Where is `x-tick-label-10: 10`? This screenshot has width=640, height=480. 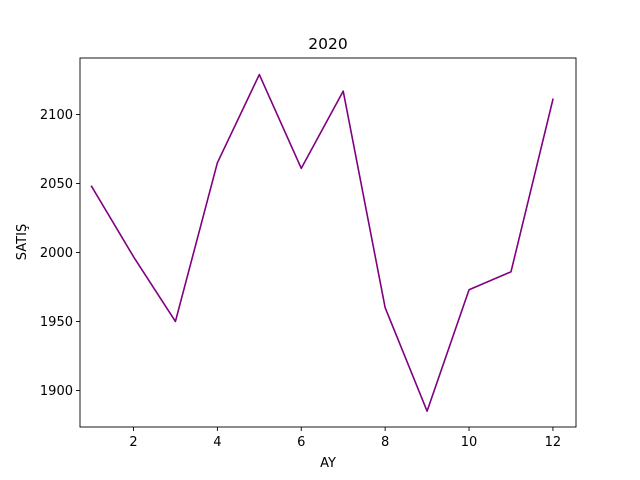 x-tick-label-10: 10 is located at coordinates (469, 442).